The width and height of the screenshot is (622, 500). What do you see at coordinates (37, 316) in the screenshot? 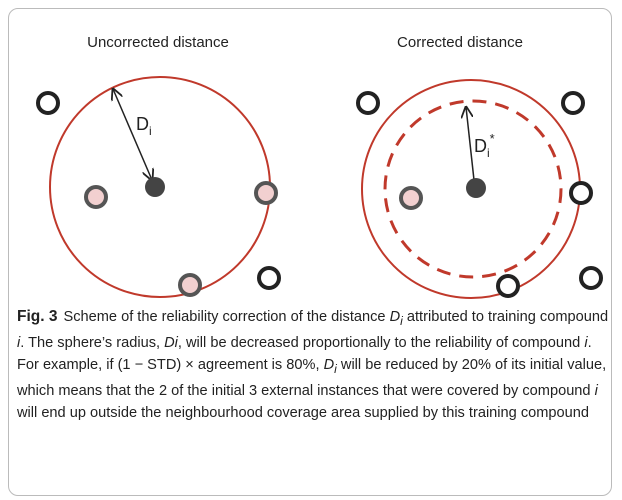
I see `caption-label: Fig. 3` at bounding box center [37, 316].